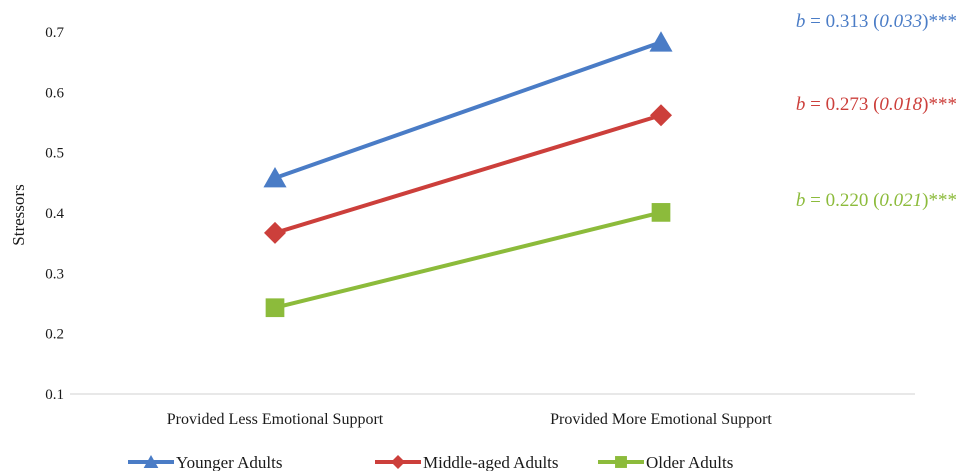 The width and height of the screenshot is (971, 471). What do you see at coordinates (689, 462) in the screenshot?
I see `legend-label: Older Adults` at bounding box center [689, 462].